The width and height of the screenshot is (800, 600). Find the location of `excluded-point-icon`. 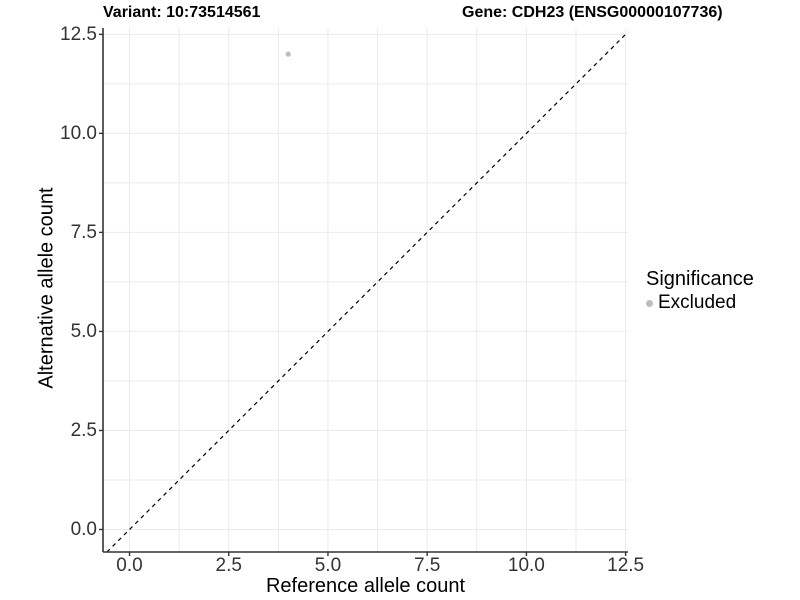

excluded-point-icon is located at coordinates (649, 303).